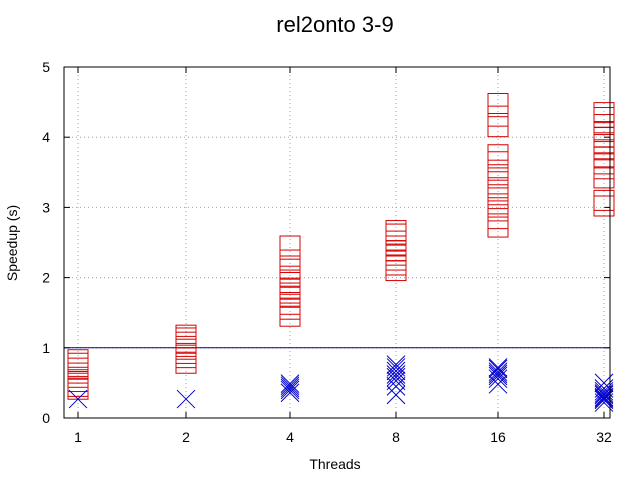  What do you see at coordinates (46, 67) in the screenshot?
I see `y-tick-label: 5` at bounding box center [46, 67].